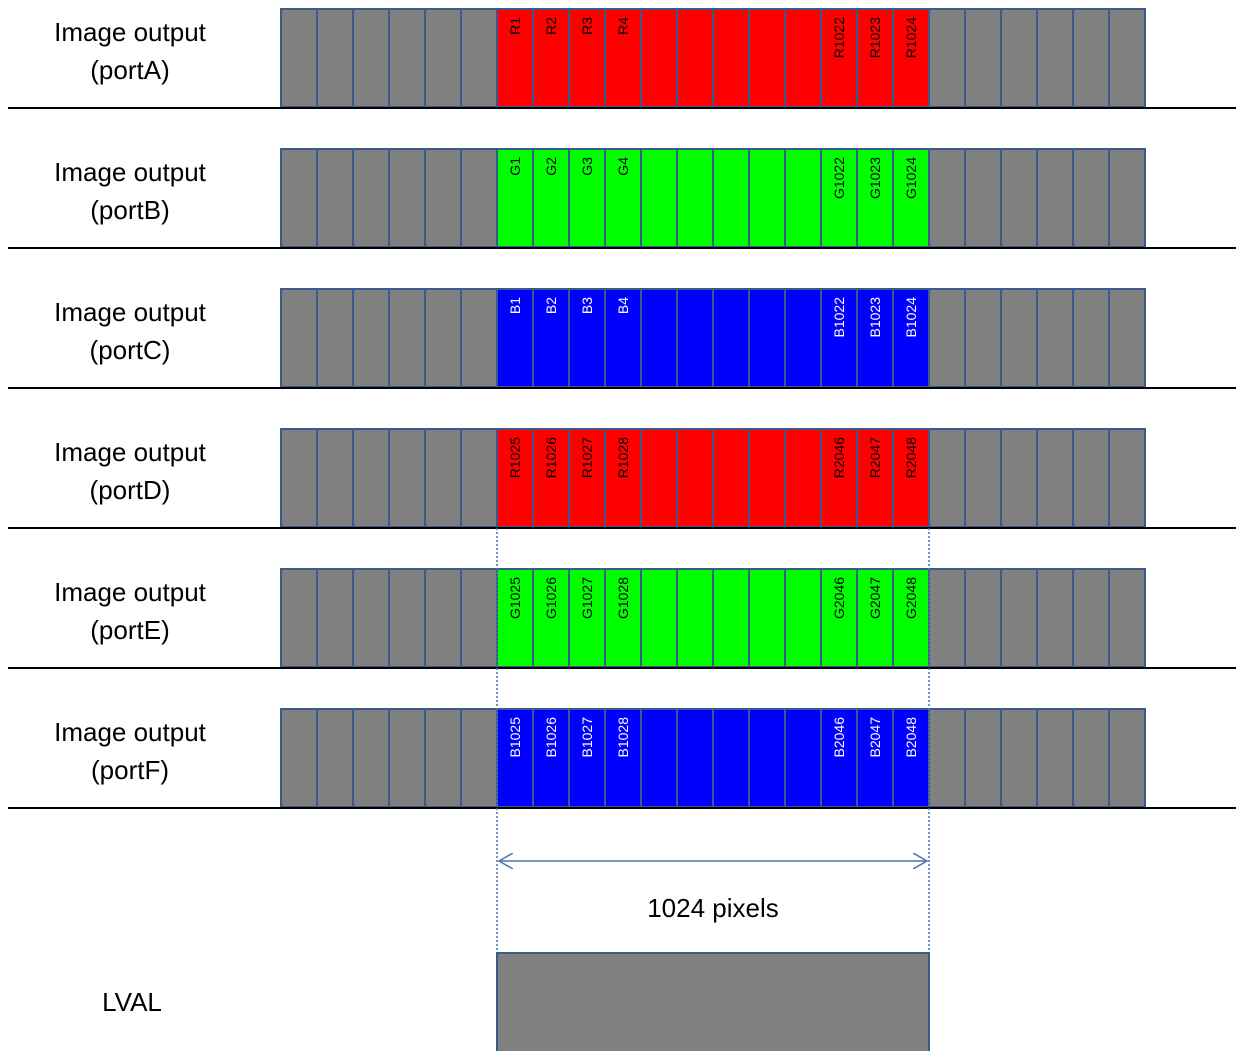 This screenshot has width=1236, height=1051. I want to click on cell-label: R3, so click(587, 26).